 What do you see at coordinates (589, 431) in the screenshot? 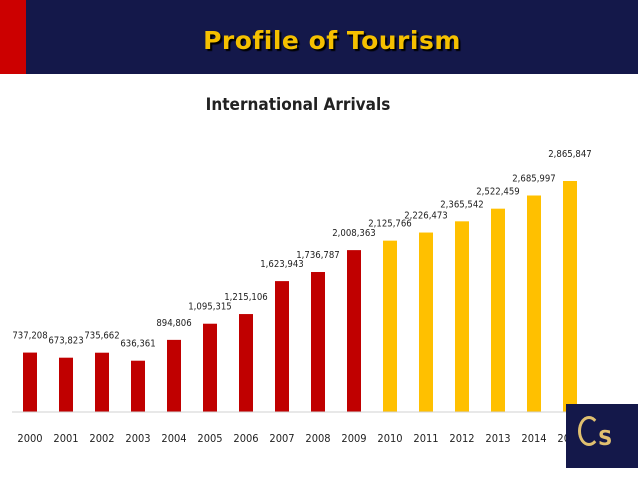
I see `logo-swirl-icon` at bounding box center [589, 431].